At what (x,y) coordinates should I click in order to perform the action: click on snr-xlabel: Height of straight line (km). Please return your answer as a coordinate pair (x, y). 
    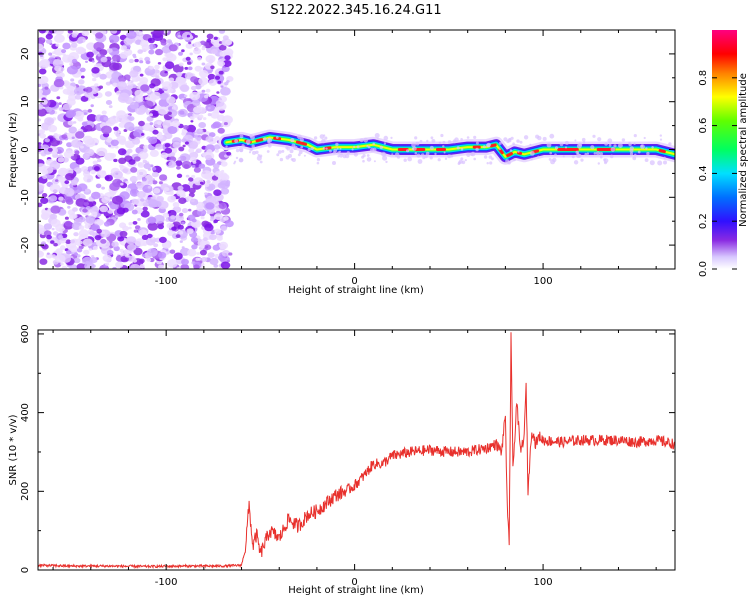
    Looking at the image, I should click on (356, 590).